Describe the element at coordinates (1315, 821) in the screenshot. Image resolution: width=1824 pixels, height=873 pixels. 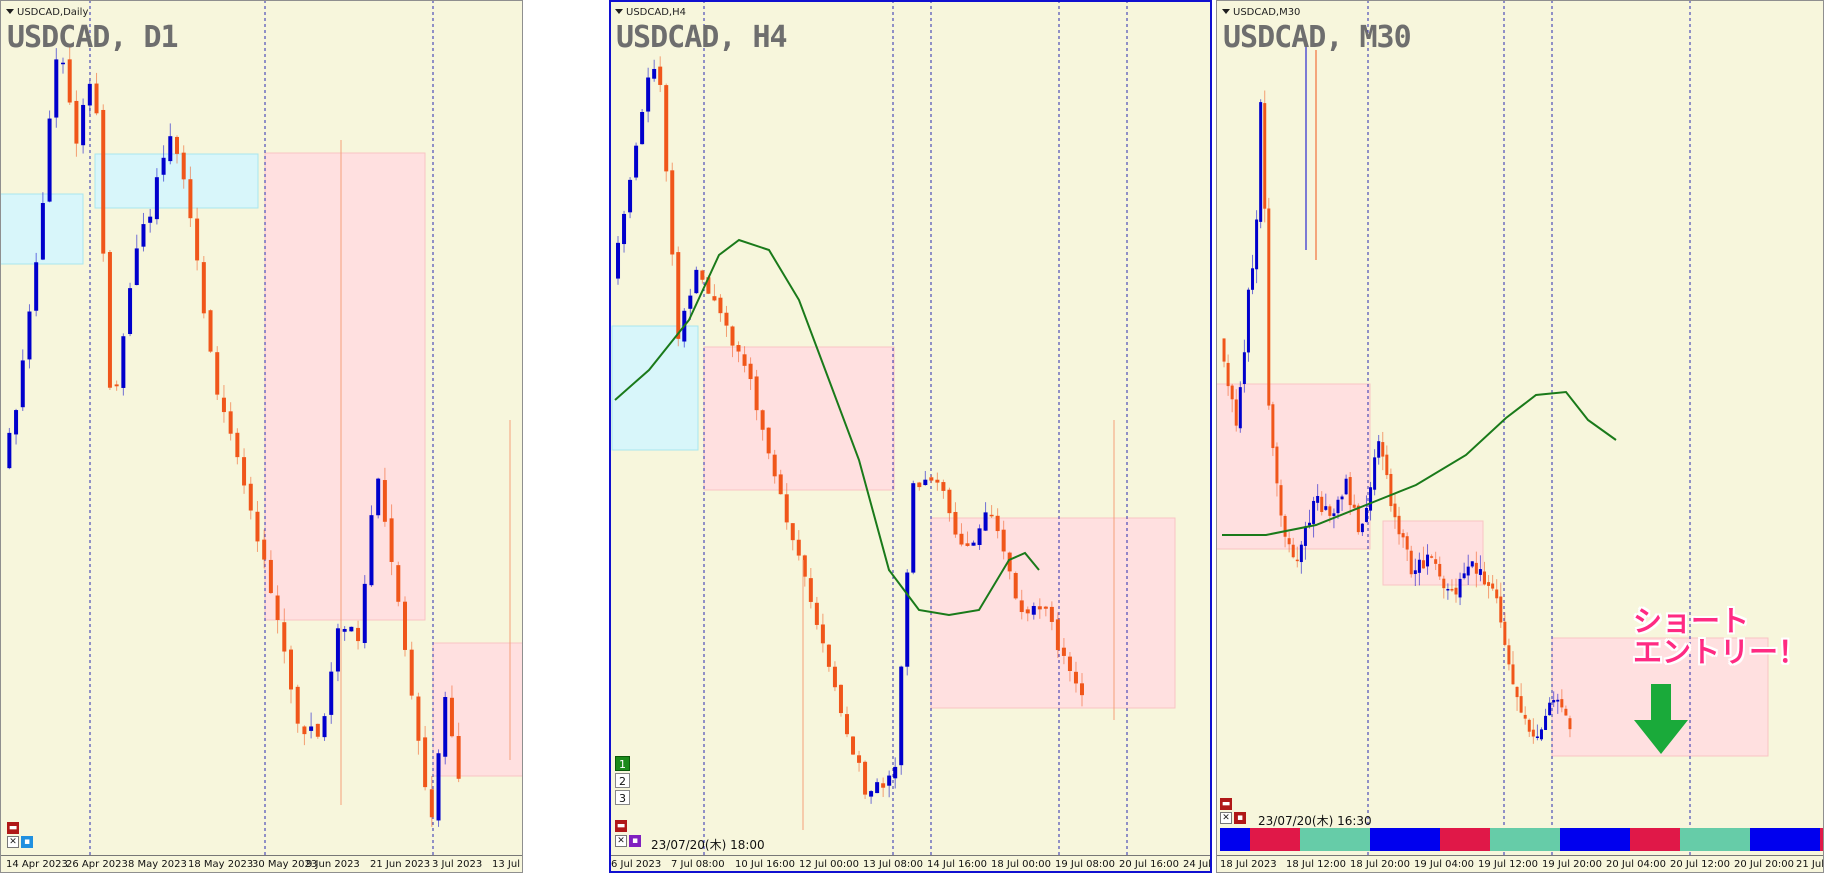
I see `timestamp: 23/07/20(木) 16:30` at that location.